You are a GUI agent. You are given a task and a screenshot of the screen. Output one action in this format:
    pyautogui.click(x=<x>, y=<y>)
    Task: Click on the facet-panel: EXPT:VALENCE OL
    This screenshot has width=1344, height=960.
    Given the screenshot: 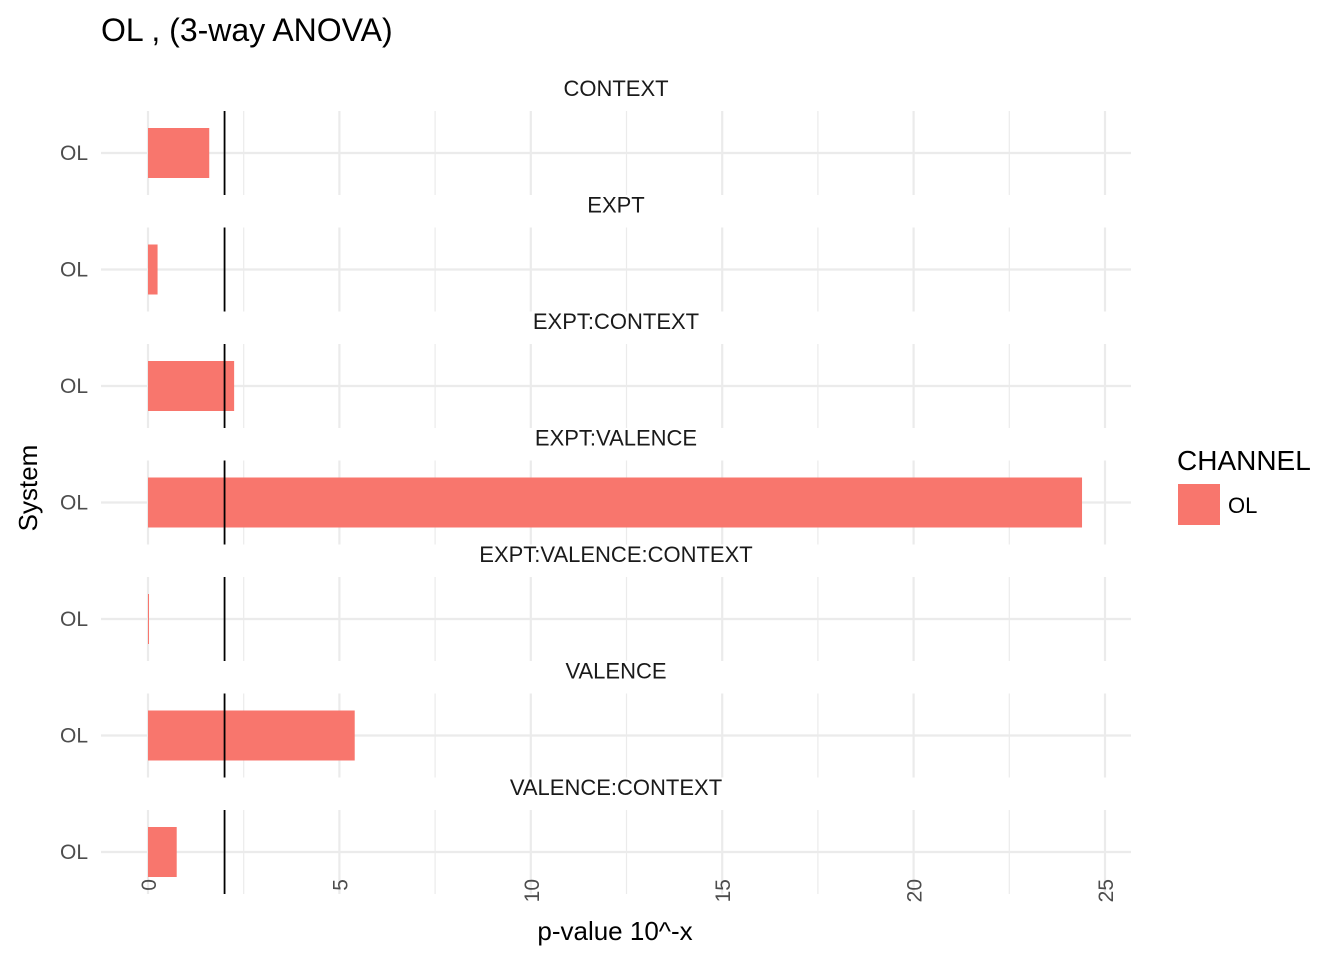 What is the action you would take?
    pyautogui.click(x=595, y=485)
    